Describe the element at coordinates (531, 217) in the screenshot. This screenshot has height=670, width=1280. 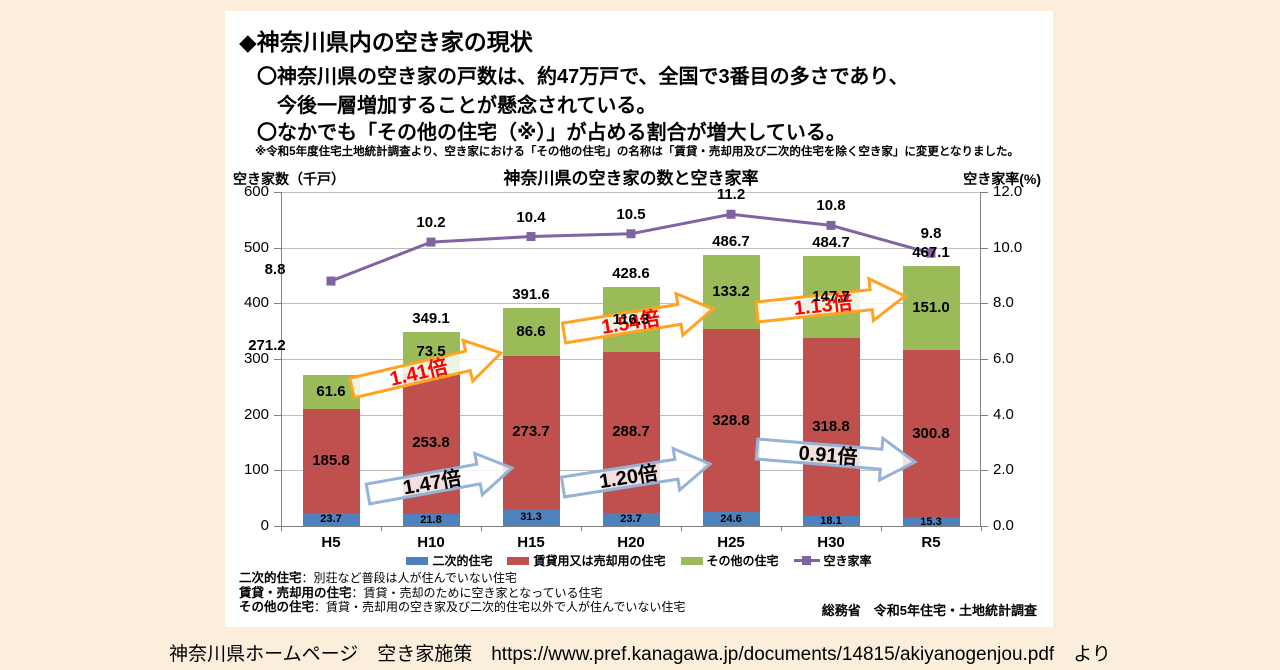
I see `vacancy-rate-value-label: 10.4` at that location.